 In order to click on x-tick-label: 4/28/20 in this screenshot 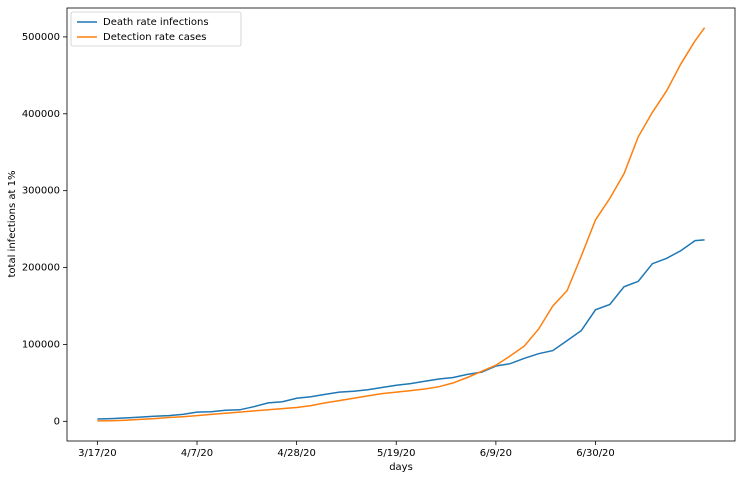, I will do `click(296, 453)`.